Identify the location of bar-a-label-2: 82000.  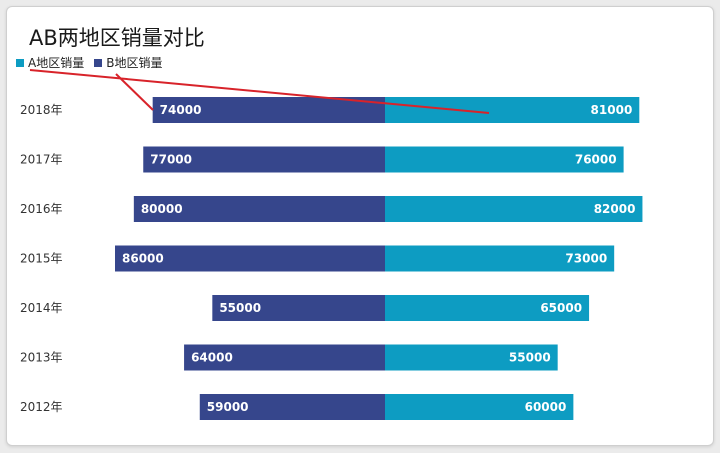
(615, 209).